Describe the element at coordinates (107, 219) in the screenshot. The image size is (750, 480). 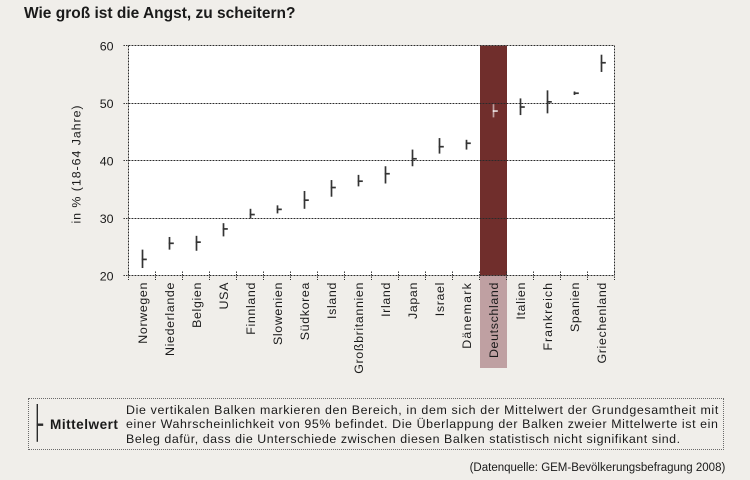
I see `svg-text: 30` at that location.